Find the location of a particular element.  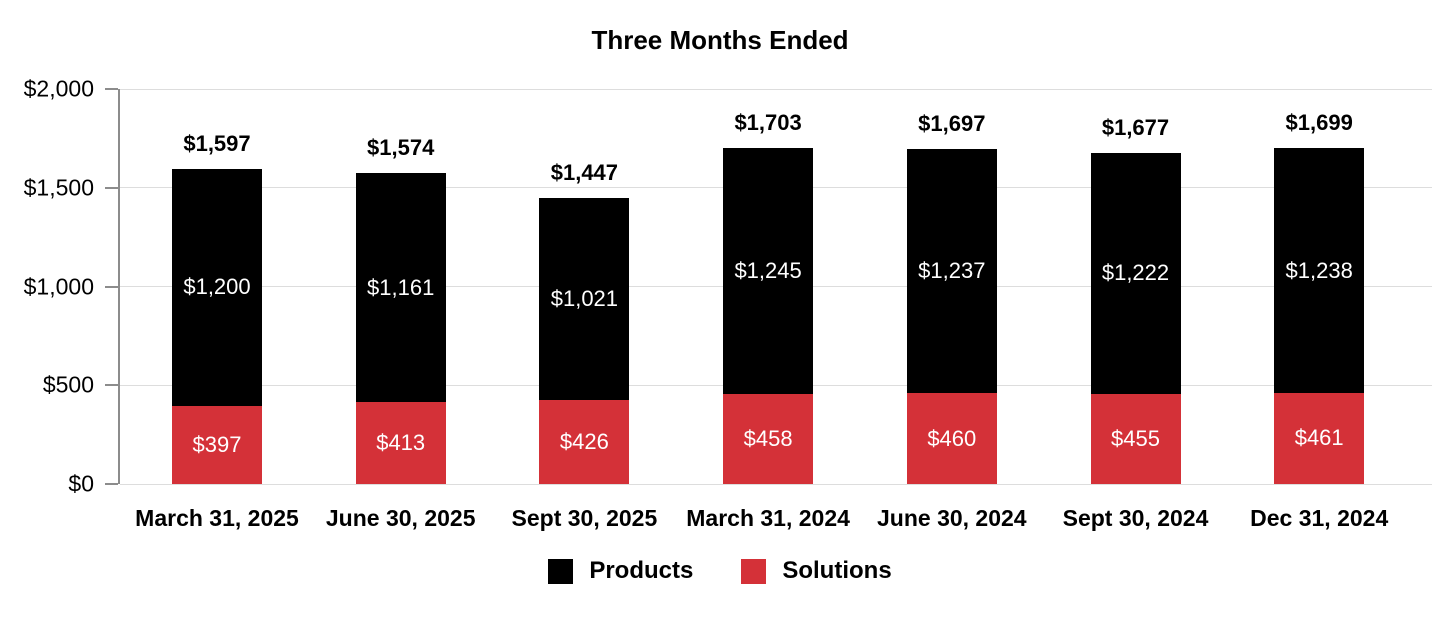

bar-segment-solutions: $461 is located at coordinates (1319, 438).